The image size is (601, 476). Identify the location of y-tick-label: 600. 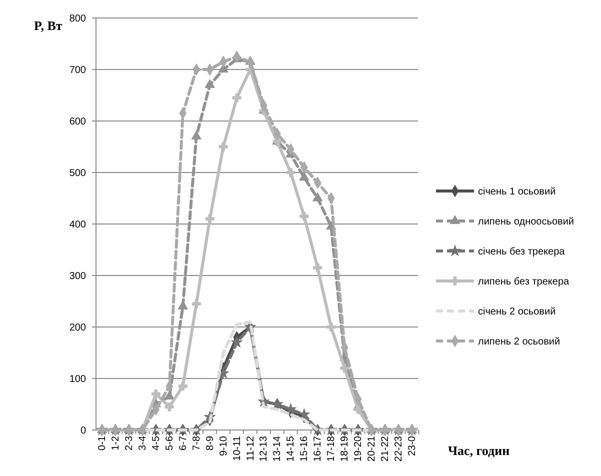
(77, 122).